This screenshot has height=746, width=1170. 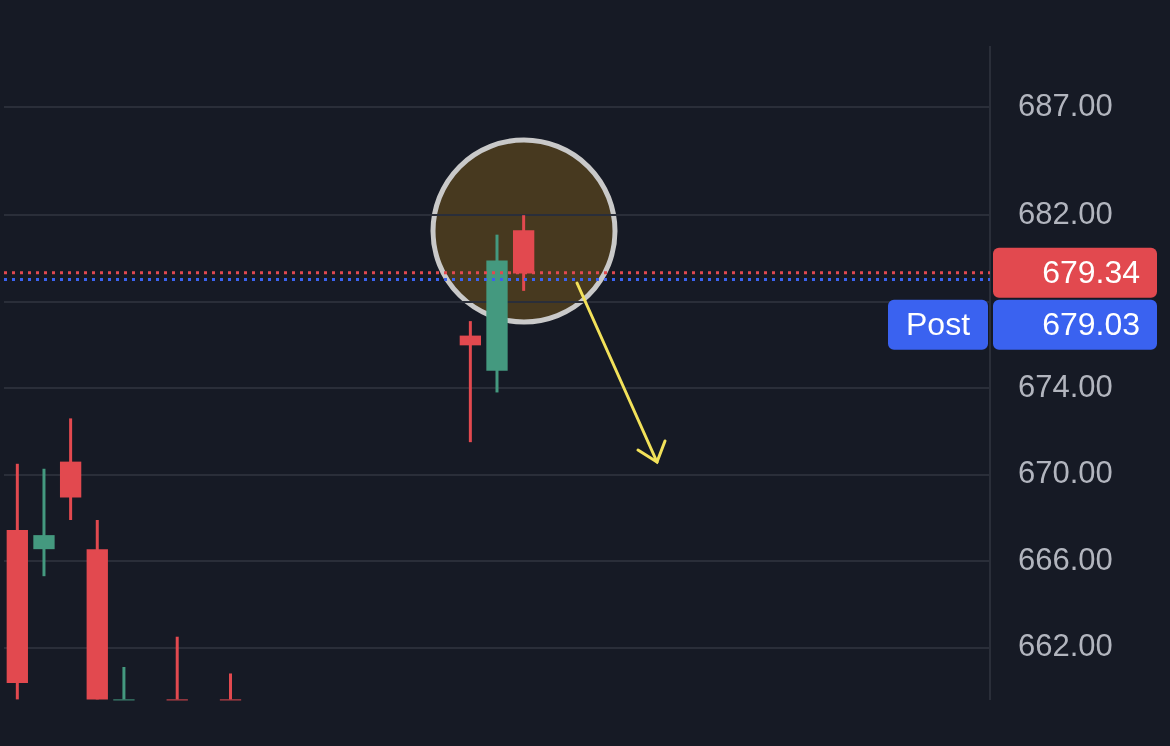 What do you see at coordinates (1065, 105) in the screenshot?
I see `y-tick-label: 687.00` at bounding box center [1065, 105].